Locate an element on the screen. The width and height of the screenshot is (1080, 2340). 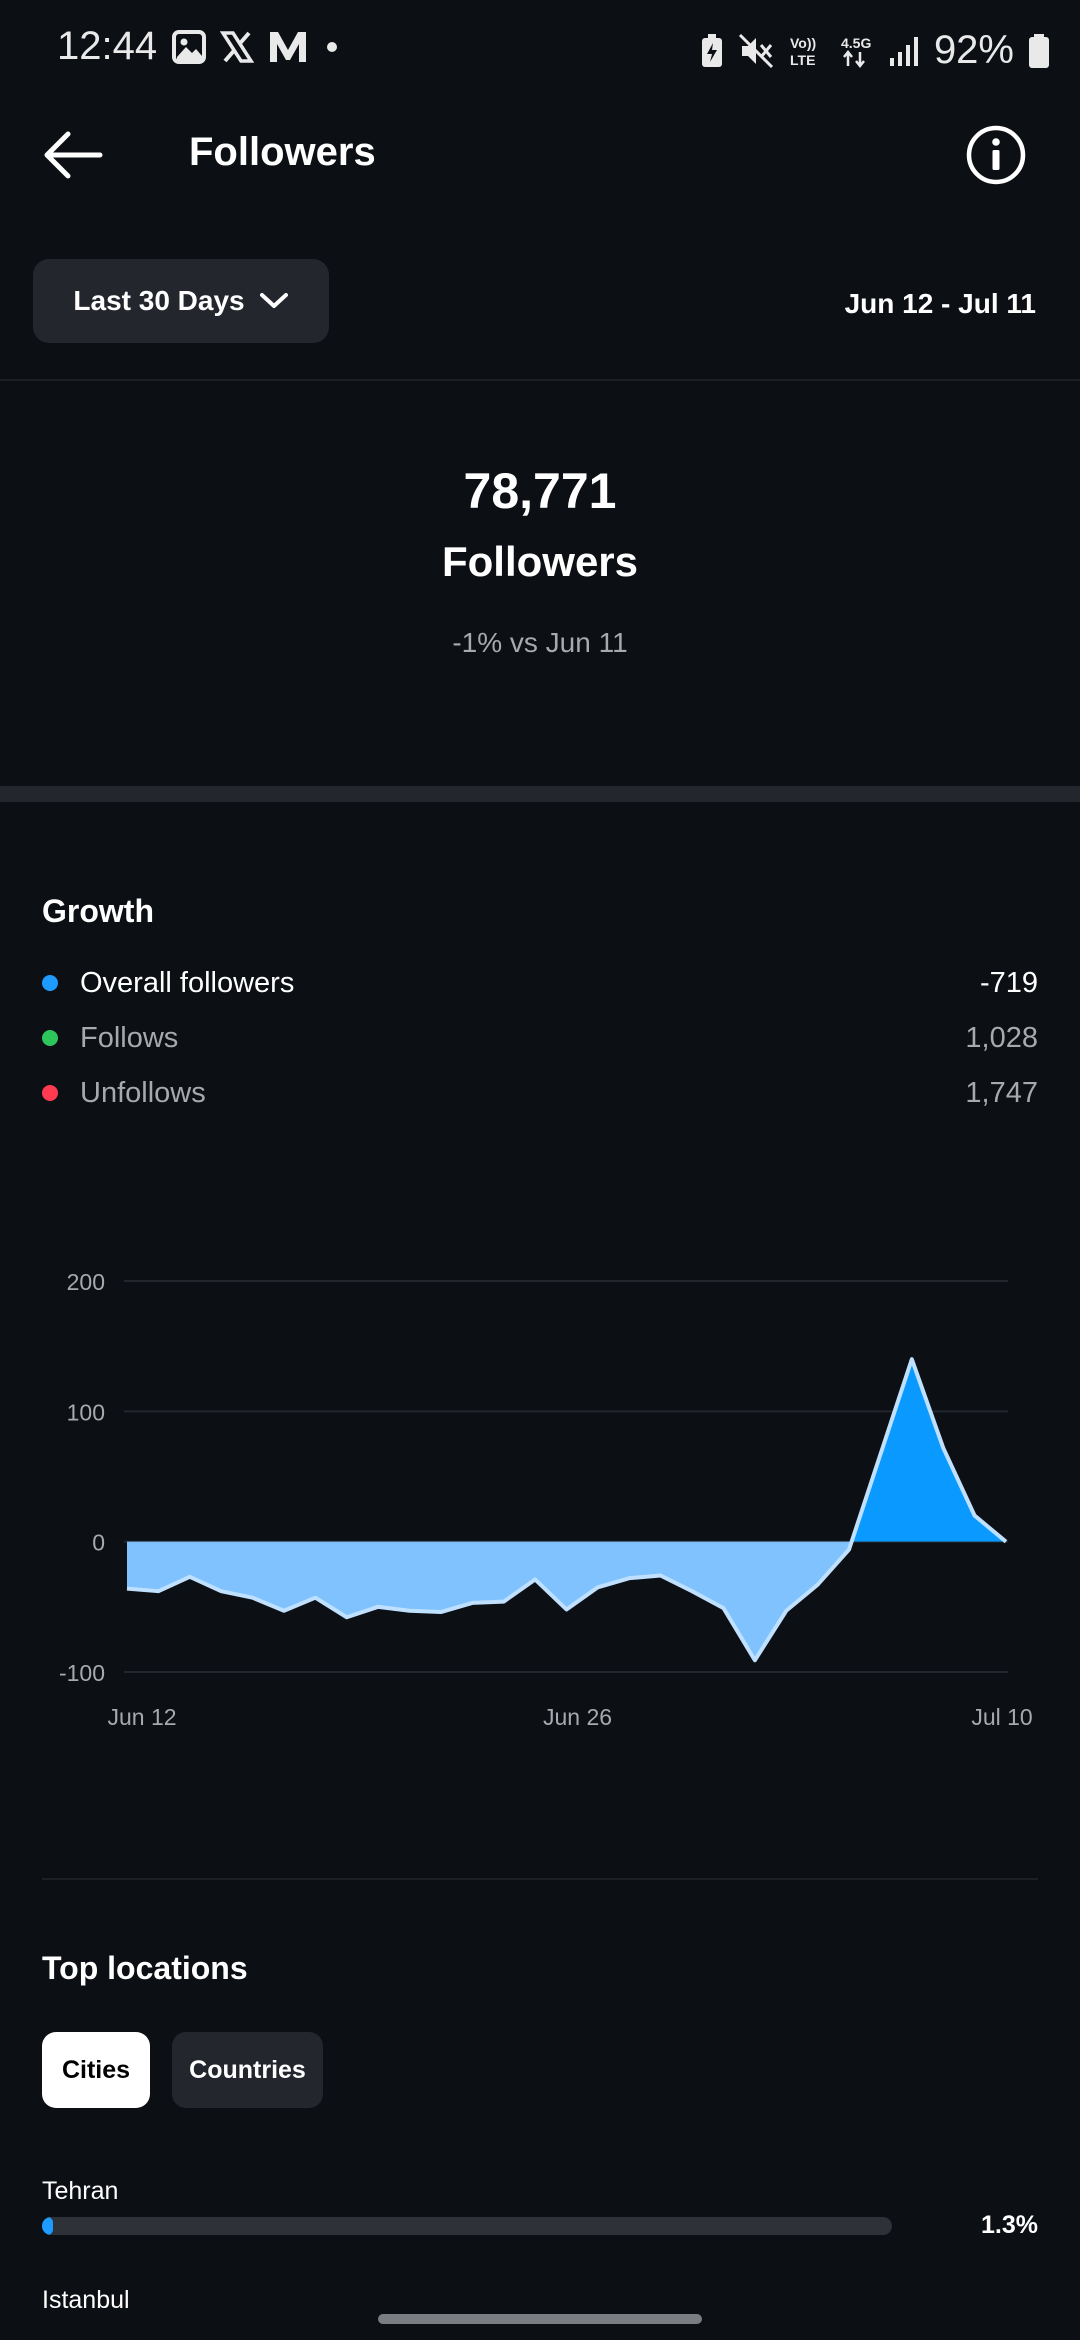
date-range-text: Jun 12 - Jul 11 is located at coordinates (940, 303).